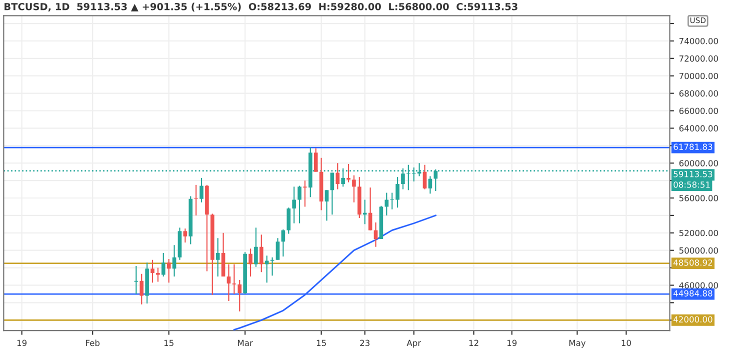 This screenshot has width=736, height=348. I want to click on ref-line-label: 61781.83, so click(693, 147).